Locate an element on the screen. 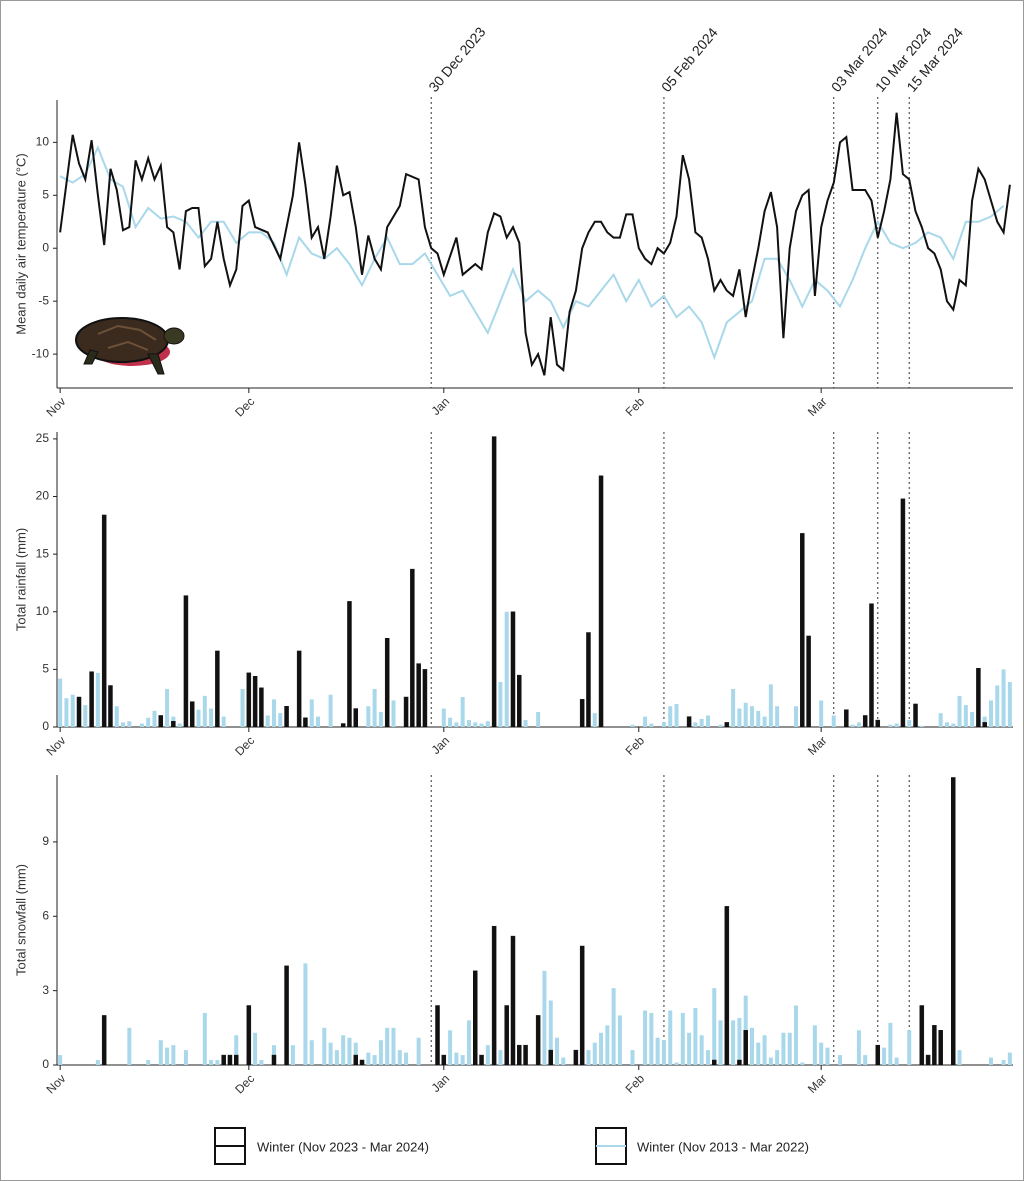 This screenshot has height=1181, width=1024. legend-label: Winter (Nov 2023 - Mar 2024) is located at coordinates (343, 1146).